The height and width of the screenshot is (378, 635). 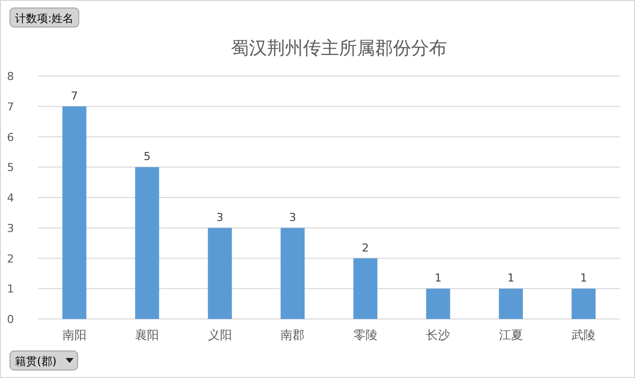 What do you see at coordinates (10, 167) in the screenshot?
I see `y-tick-label: 5` at bounding box center [10, 167].